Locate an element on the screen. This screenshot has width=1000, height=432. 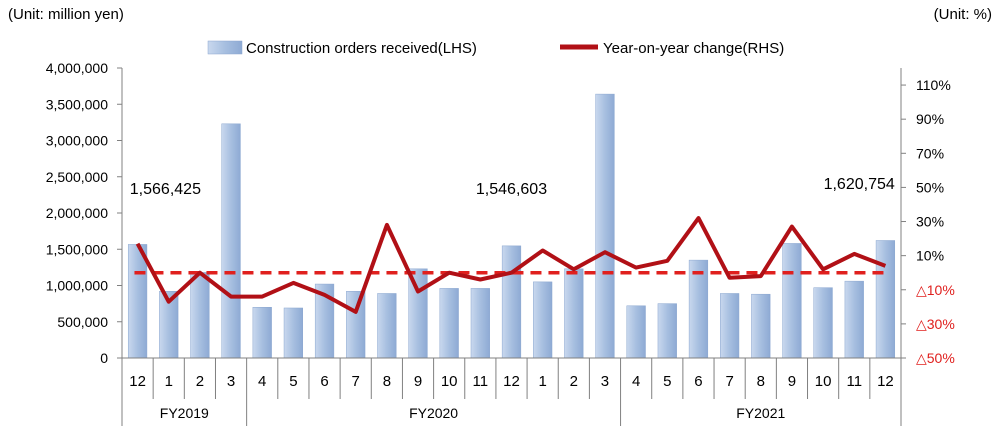
fiscal-year-label: FY2021 is located at coordinates (760, 413).